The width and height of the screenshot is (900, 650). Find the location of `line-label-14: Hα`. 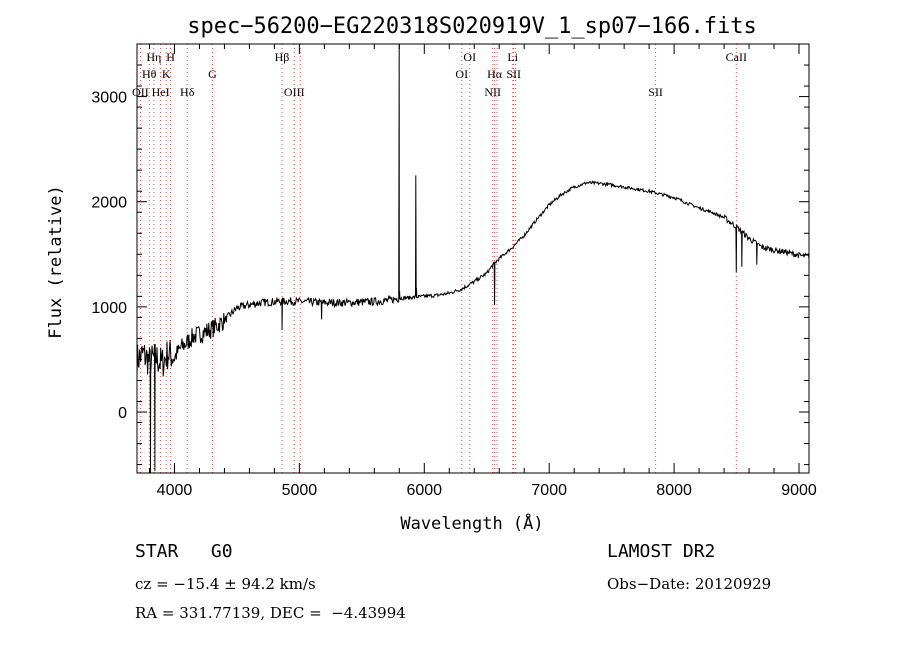

line-label-14: Hα is located at coordinates (495, 74).